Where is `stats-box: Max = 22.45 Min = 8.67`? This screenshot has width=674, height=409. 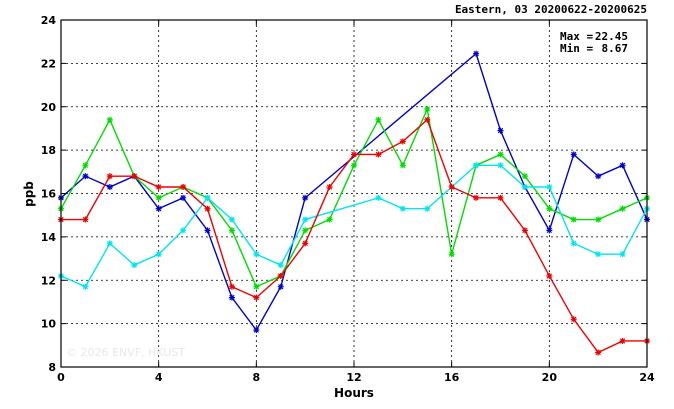 stats-box: Max = 22.45 Min = 8.67 is located at coordinates (594, 42).